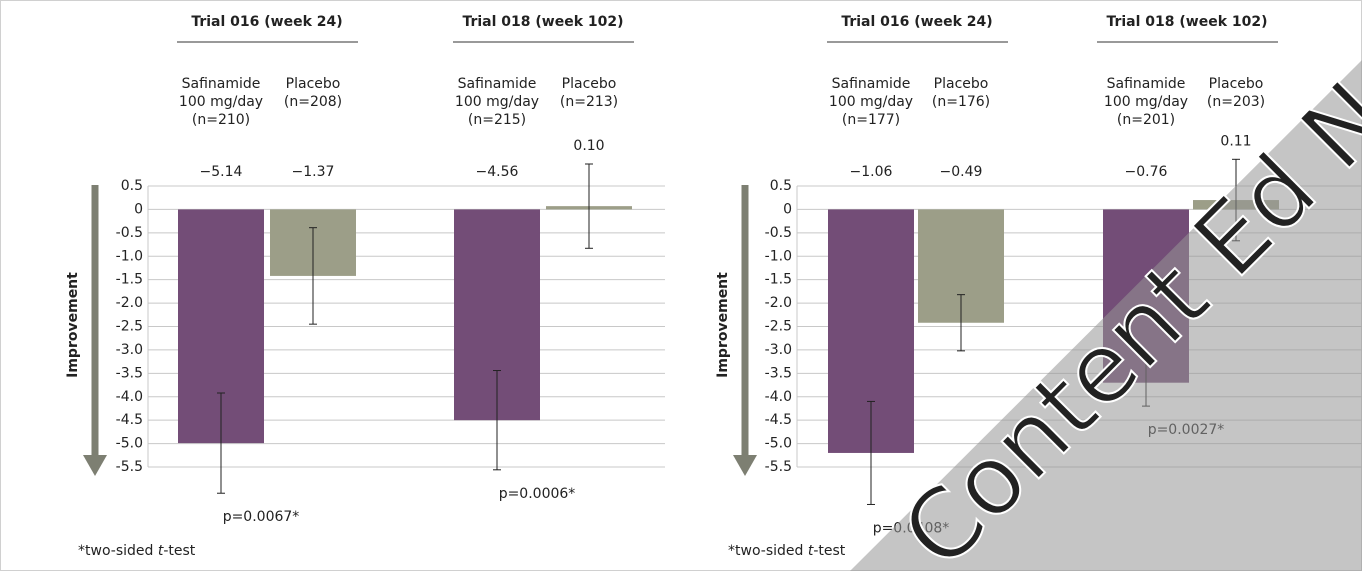 The image size is (1362, 571). Describe the element at coordinates (961, 102) in the screenshot. I see `category-label: (n=176)` at that location.